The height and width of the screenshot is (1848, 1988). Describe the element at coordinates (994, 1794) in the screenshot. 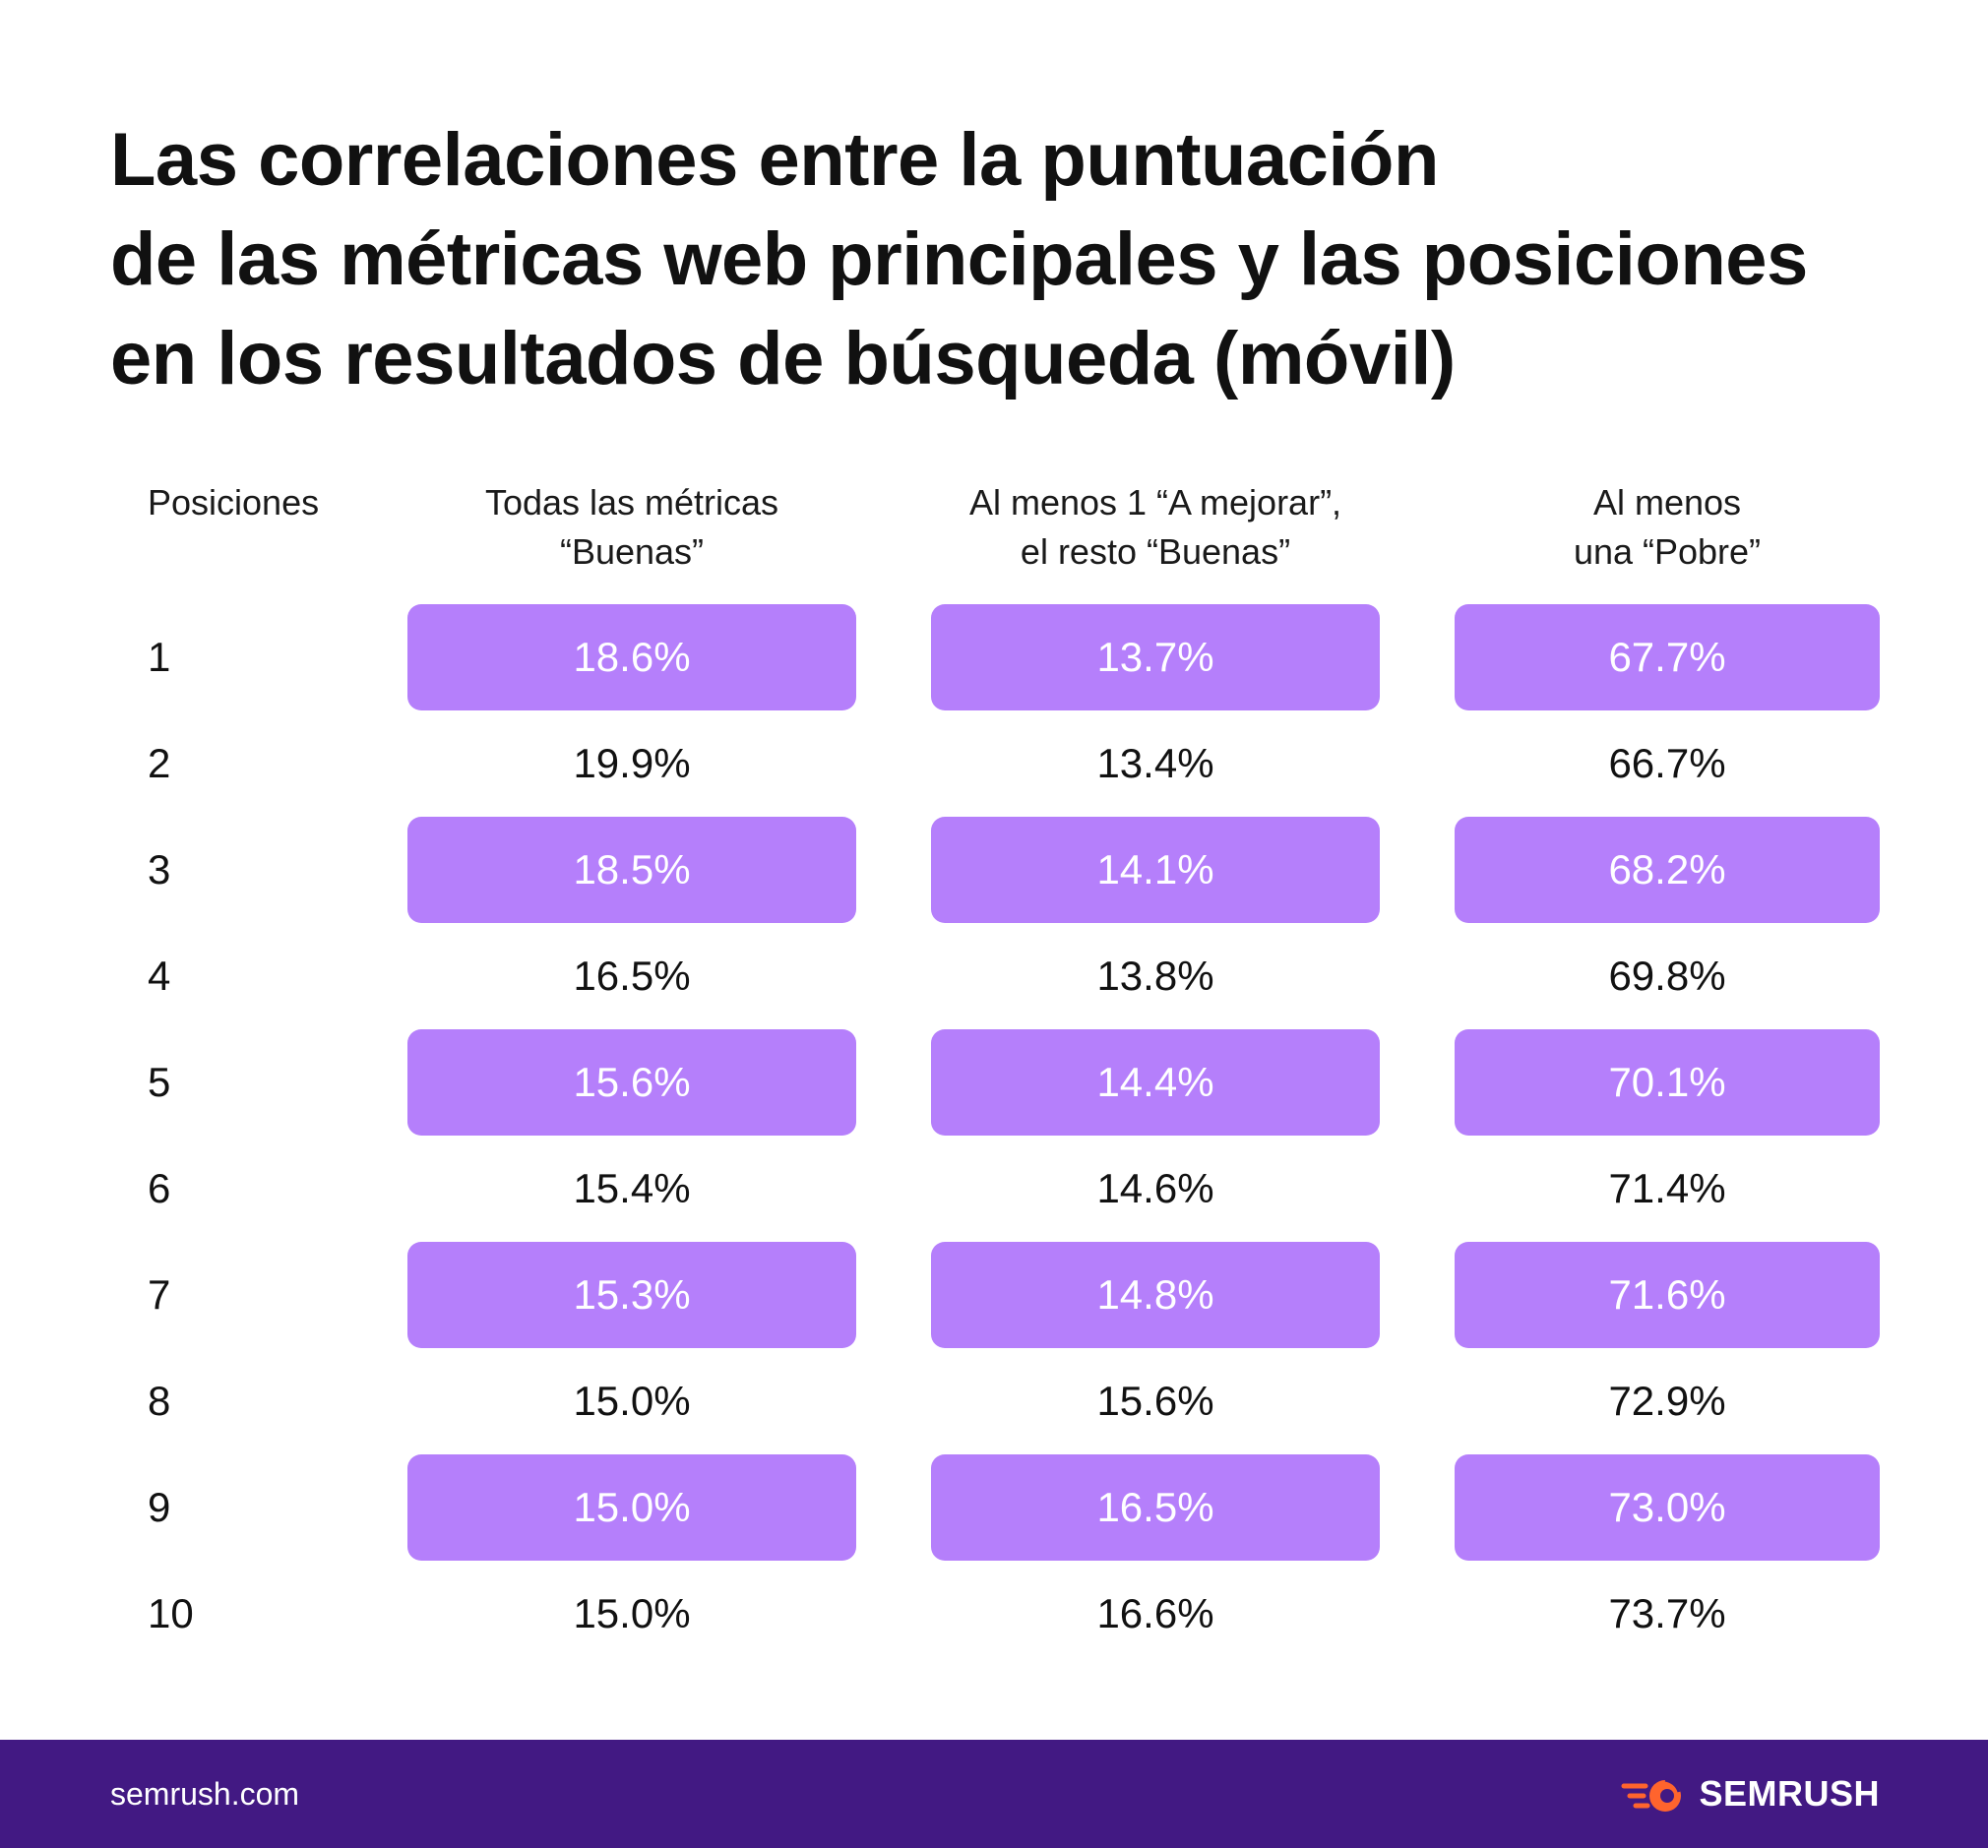

I see `footer-bar: semrush.com SEMRUSH` at that location.